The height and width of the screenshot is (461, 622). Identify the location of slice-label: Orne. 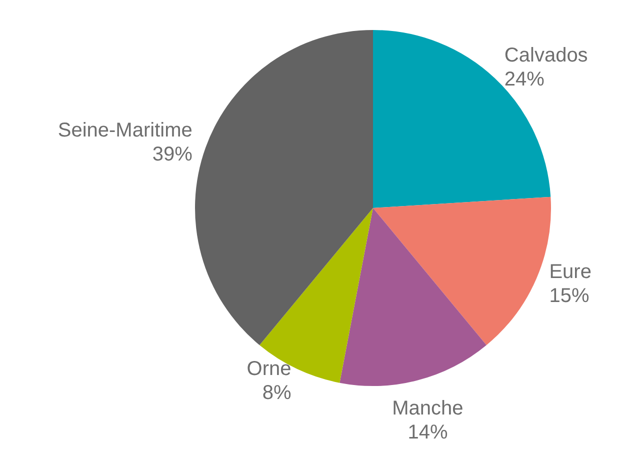
(269, 369).